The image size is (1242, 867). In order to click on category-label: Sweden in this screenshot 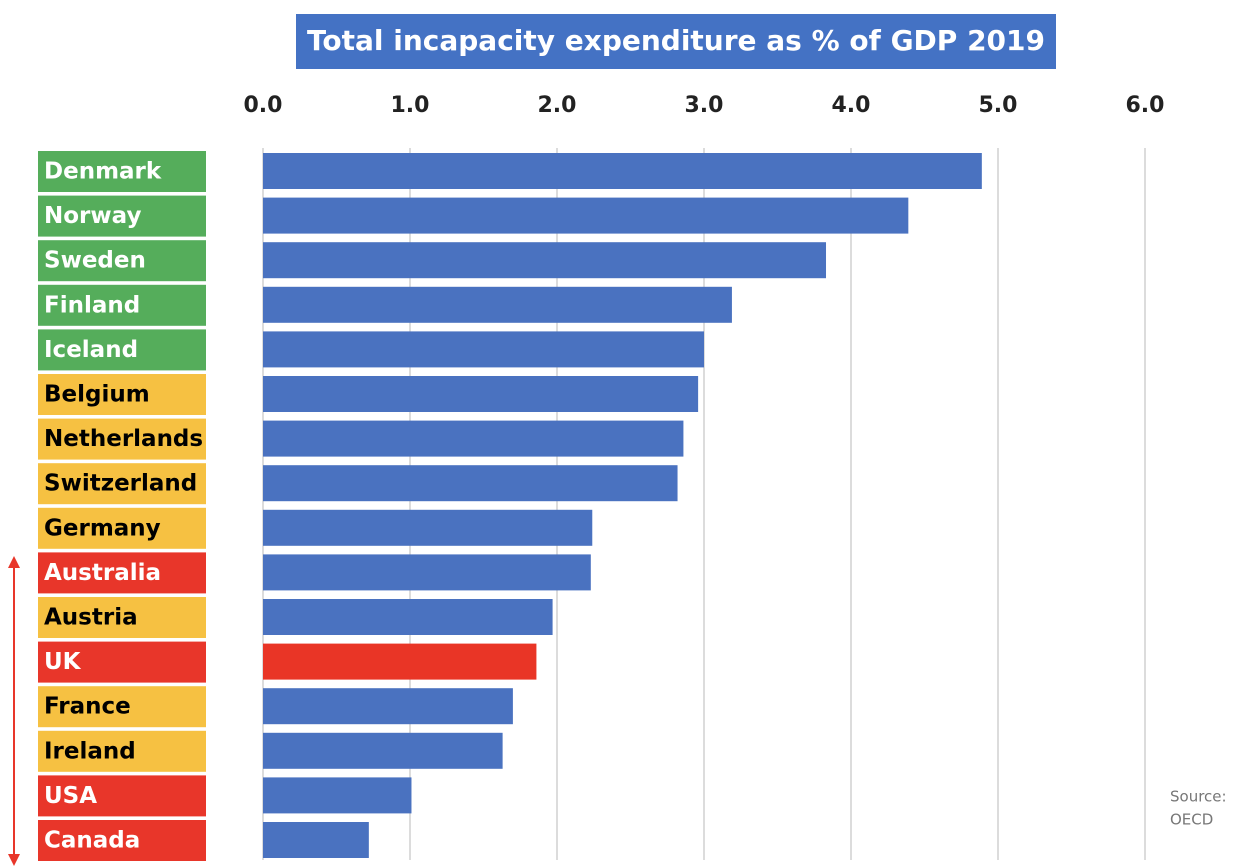, I will do `click(95, 261)`.